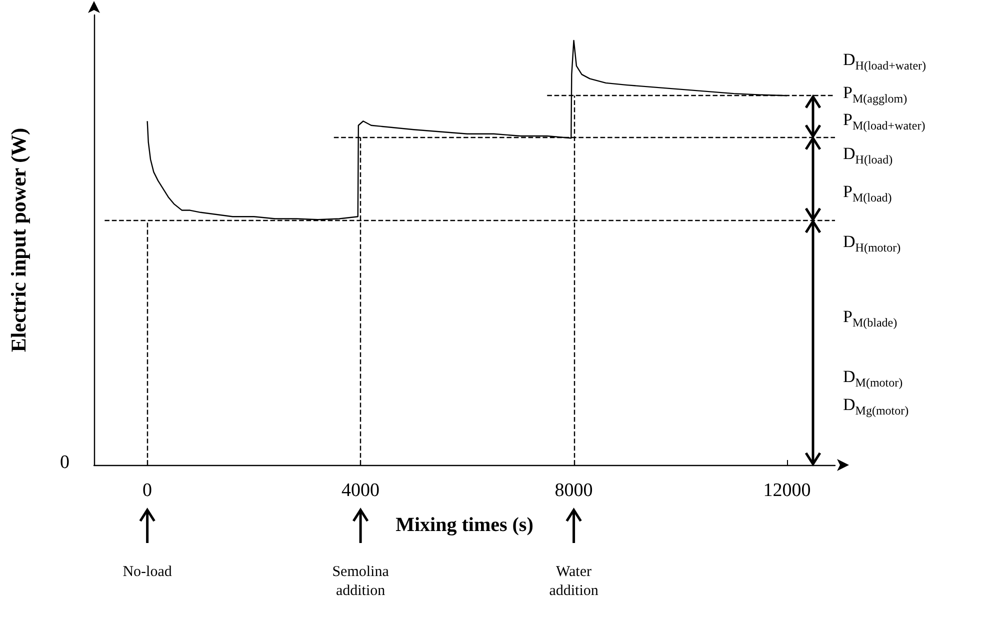  What do you see at coordinates (18, 240) in the screenshot?
I see `y-axis-title: Electric input power (W)` at bounding box center [18, 240].